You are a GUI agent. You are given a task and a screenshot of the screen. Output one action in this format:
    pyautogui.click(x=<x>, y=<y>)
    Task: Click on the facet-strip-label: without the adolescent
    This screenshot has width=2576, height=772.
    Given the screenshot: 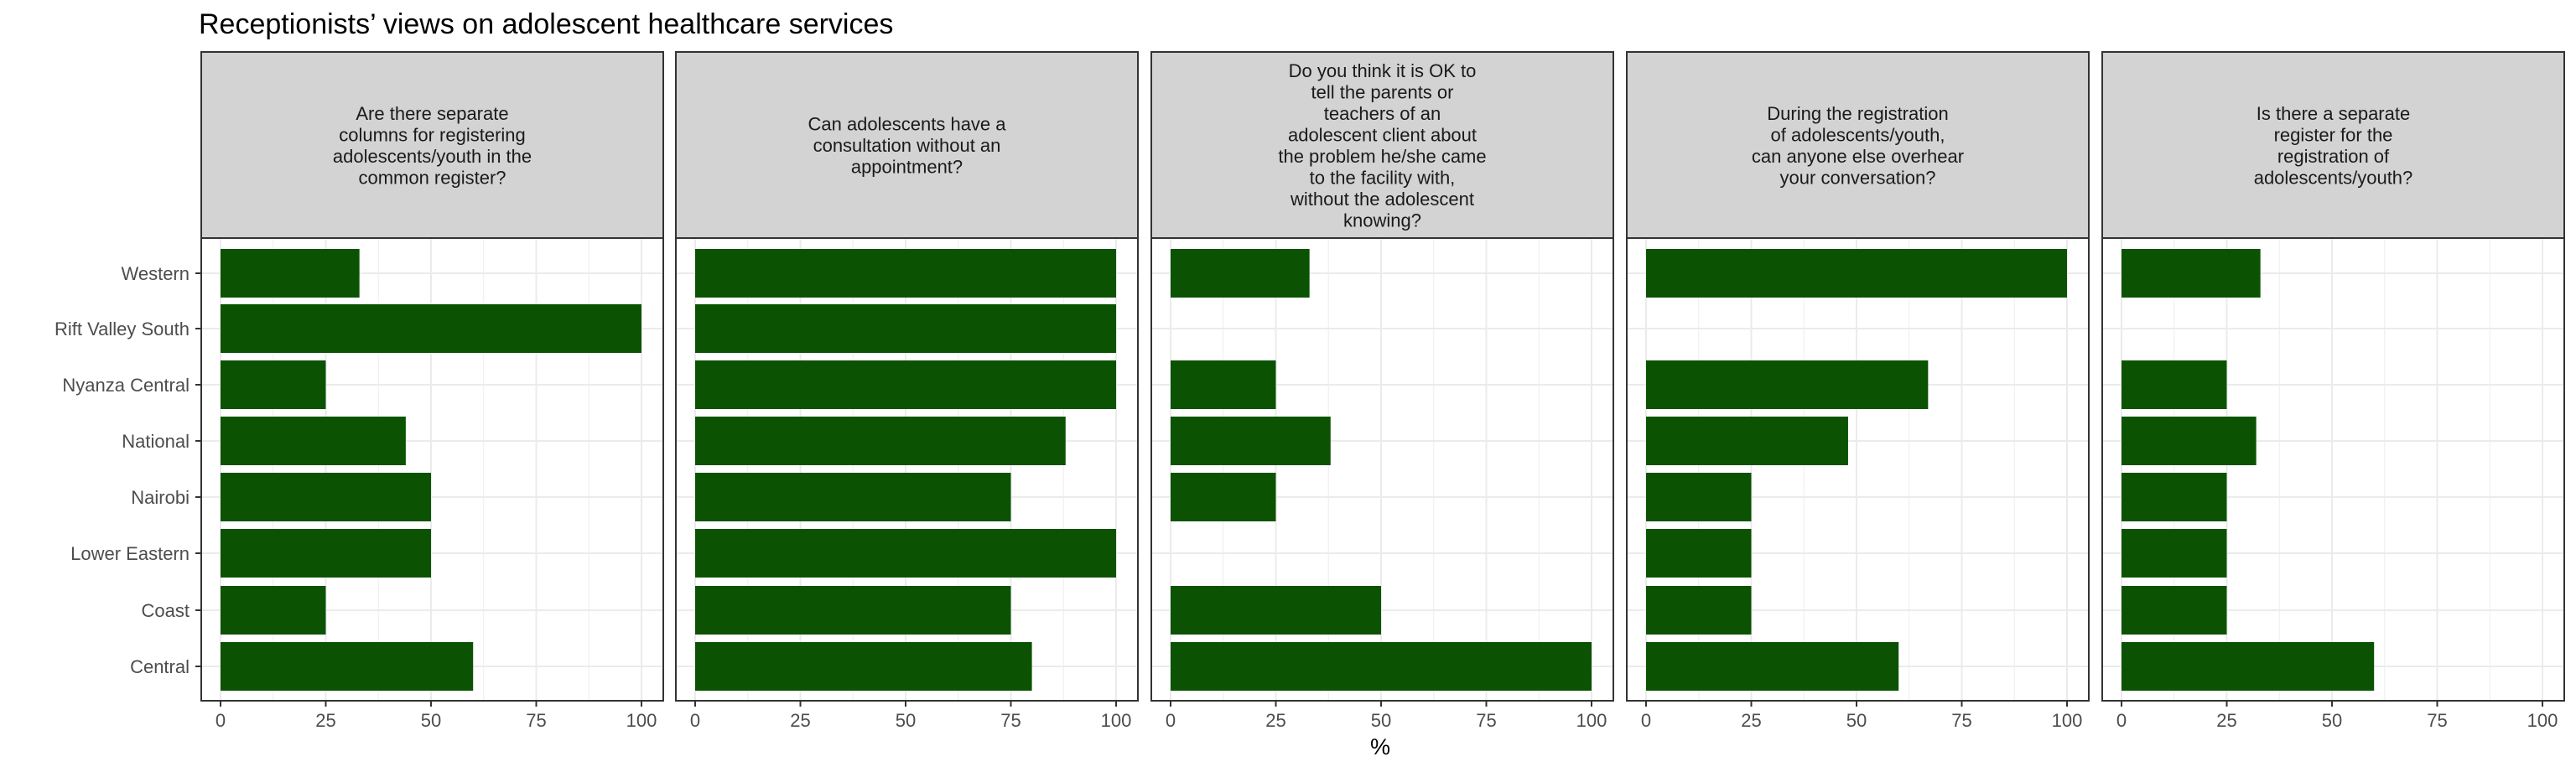 What is the action you would take?
    pyautogui.click(x=1382, y=199)
    